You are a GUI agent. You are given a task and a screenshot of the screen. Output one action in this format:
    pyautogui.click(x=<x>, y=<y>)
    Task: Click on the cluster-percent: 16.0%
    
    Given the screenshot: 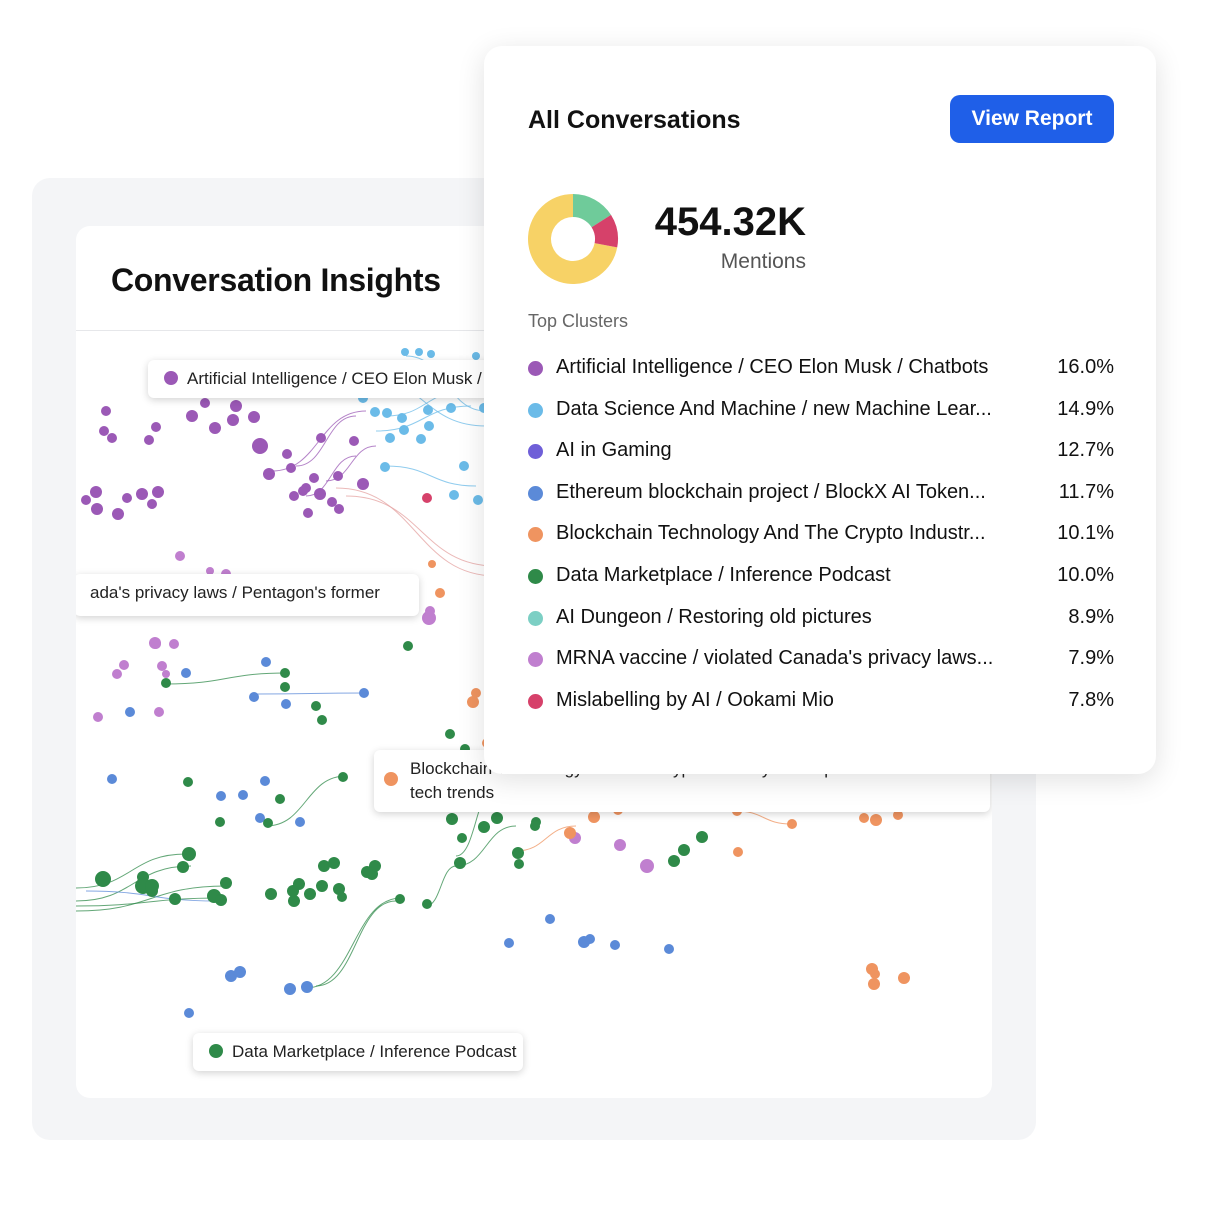 What is the action you would take?
    pyautogui.click(x=1085, y=367)
    